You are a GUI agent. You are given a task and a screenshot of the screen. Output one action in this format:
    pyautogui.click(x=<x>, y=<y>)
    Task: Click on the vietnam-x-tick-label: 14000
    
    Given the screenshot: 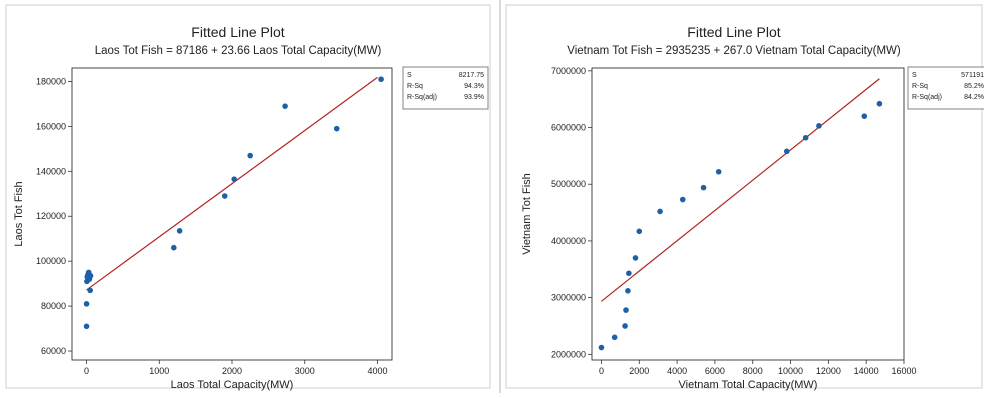 What is the action you would take?
    pyautogui.click(x=866, y=371)
    